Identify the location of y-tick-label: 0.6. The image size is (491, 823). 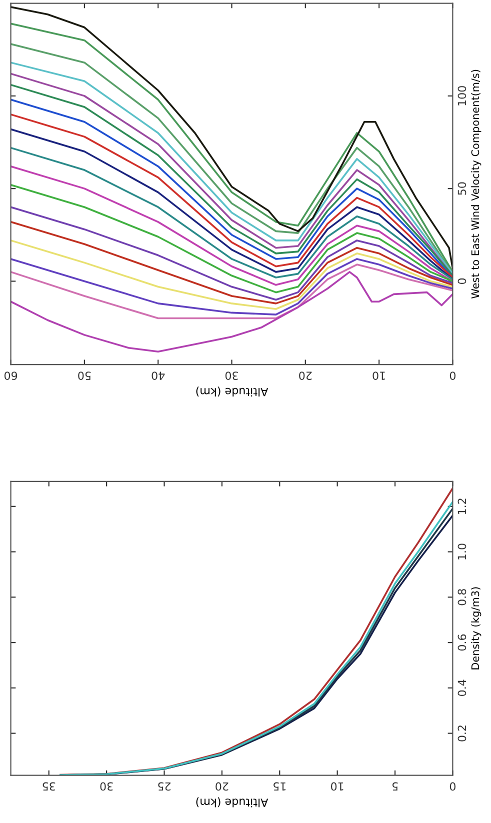
(462, 642).